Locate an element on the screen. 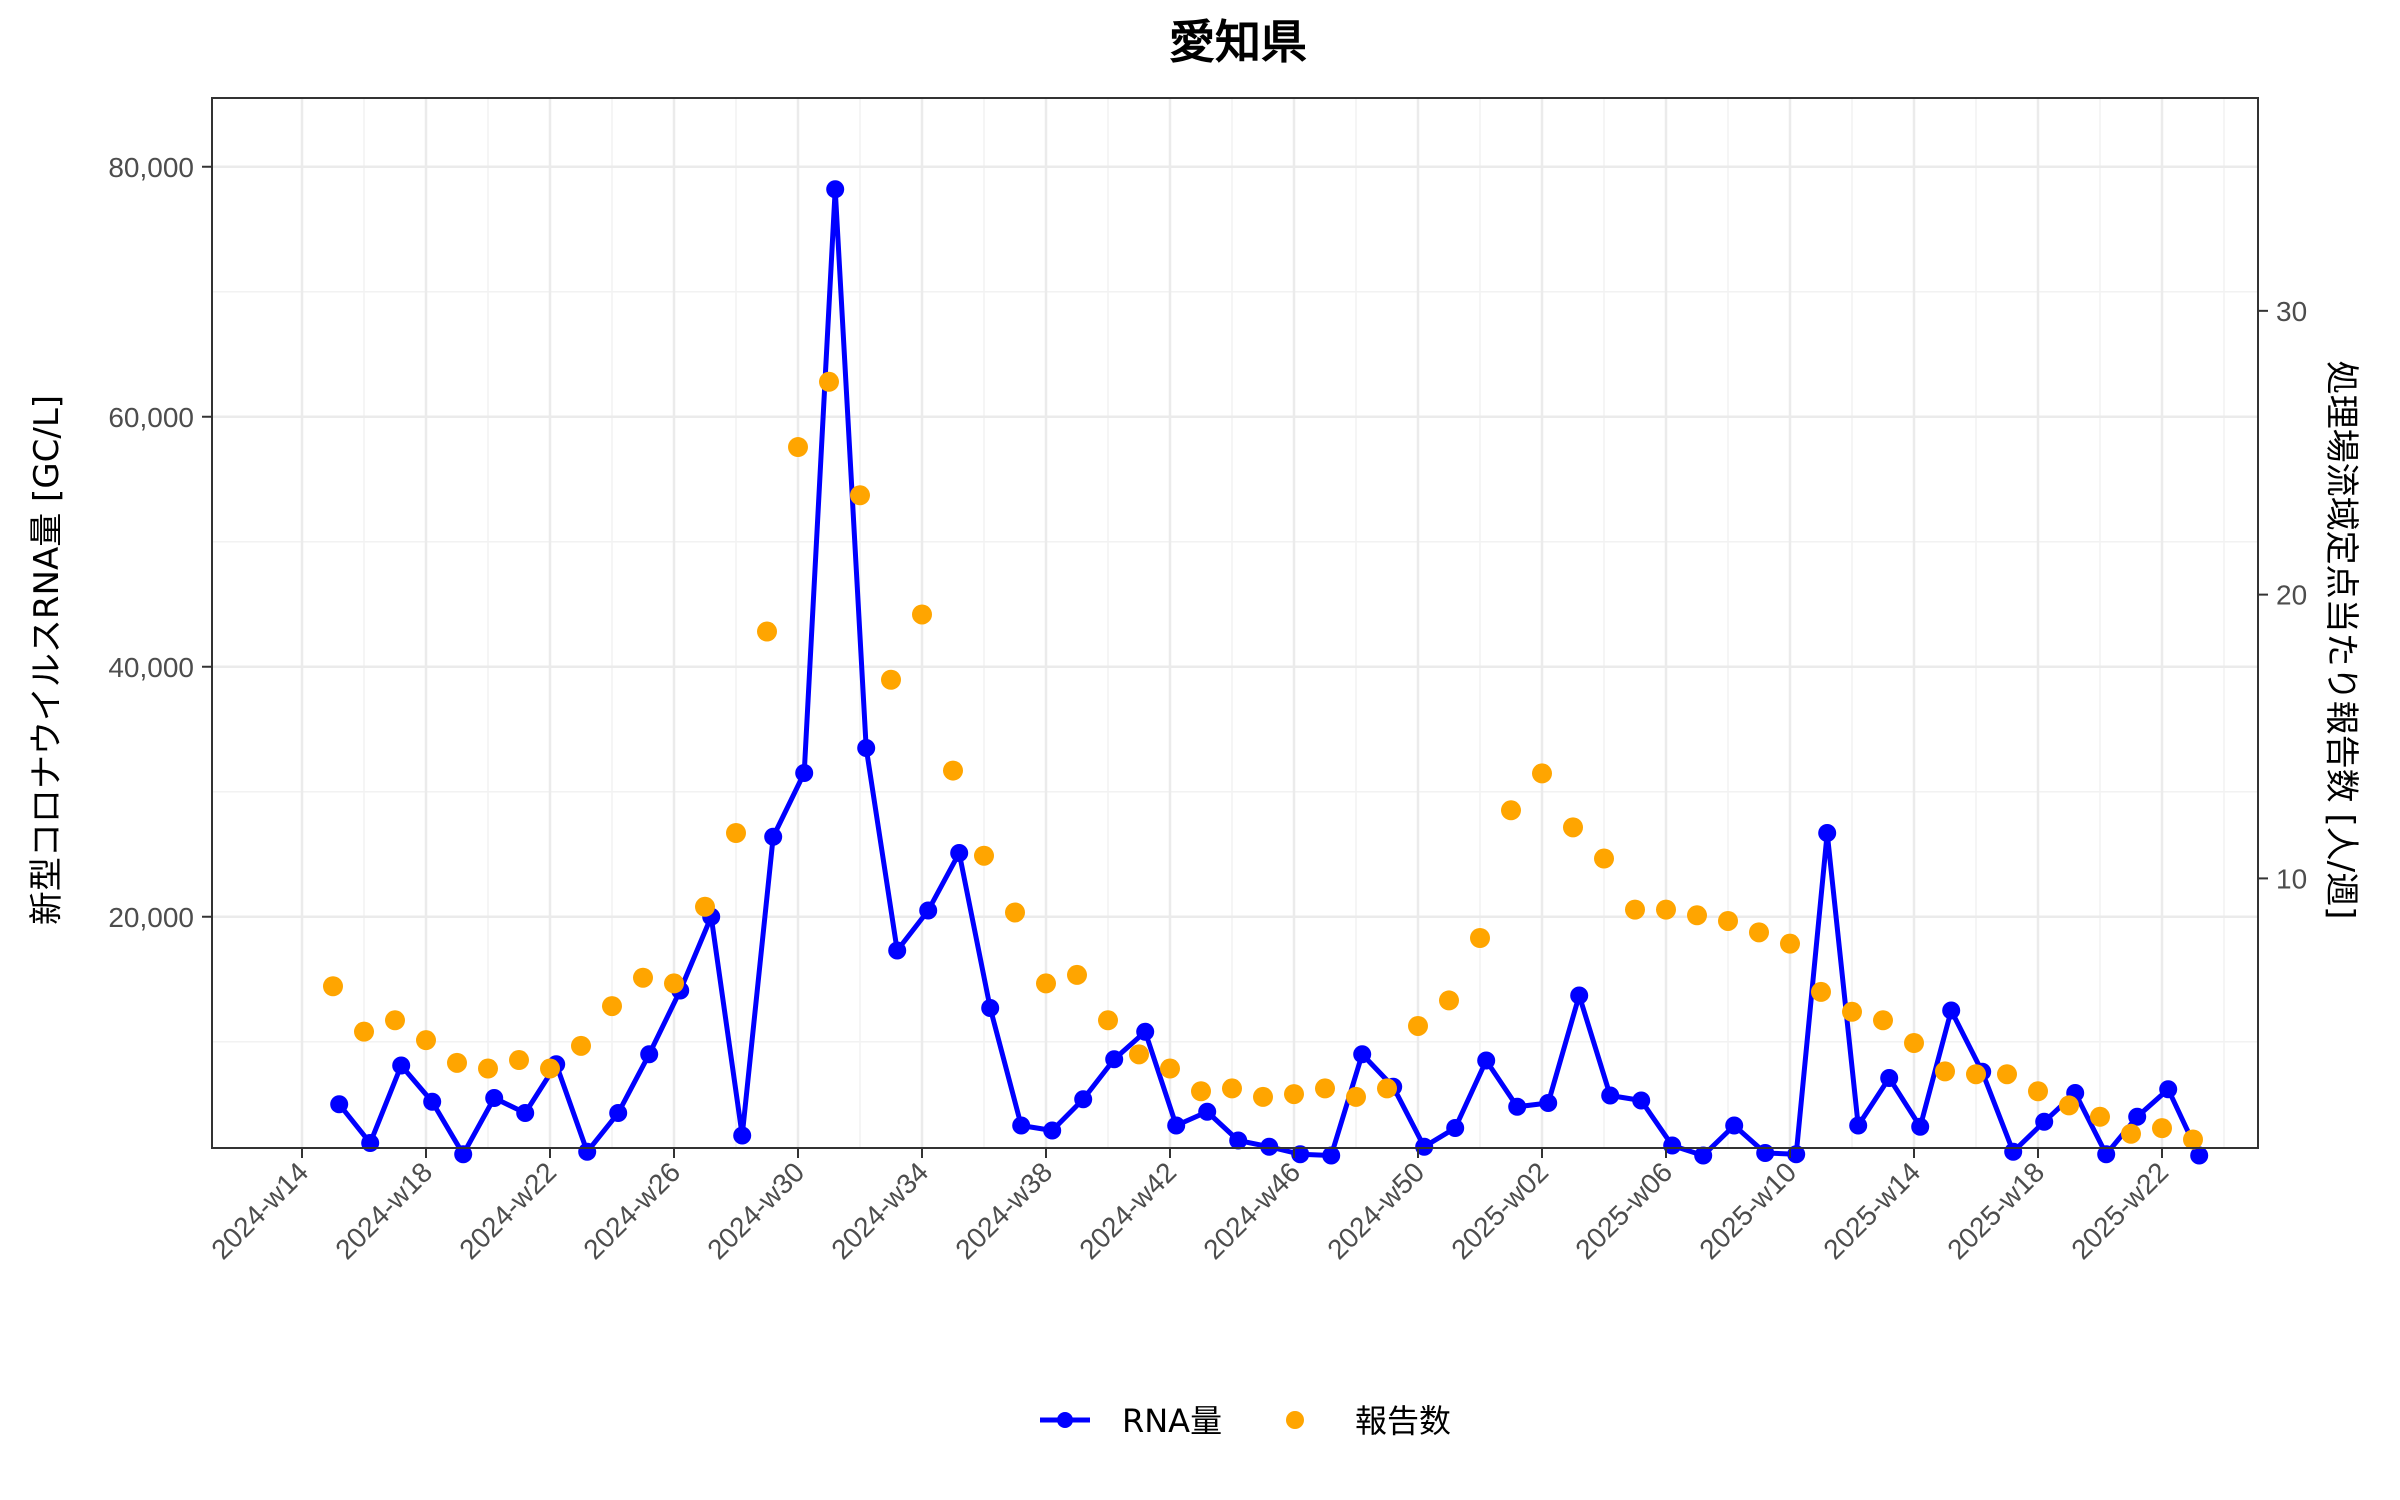 The height and width of the screenshot is (1500, 2400). x-tick-label: 2024-w26 is located at coordinates (631, 1210).